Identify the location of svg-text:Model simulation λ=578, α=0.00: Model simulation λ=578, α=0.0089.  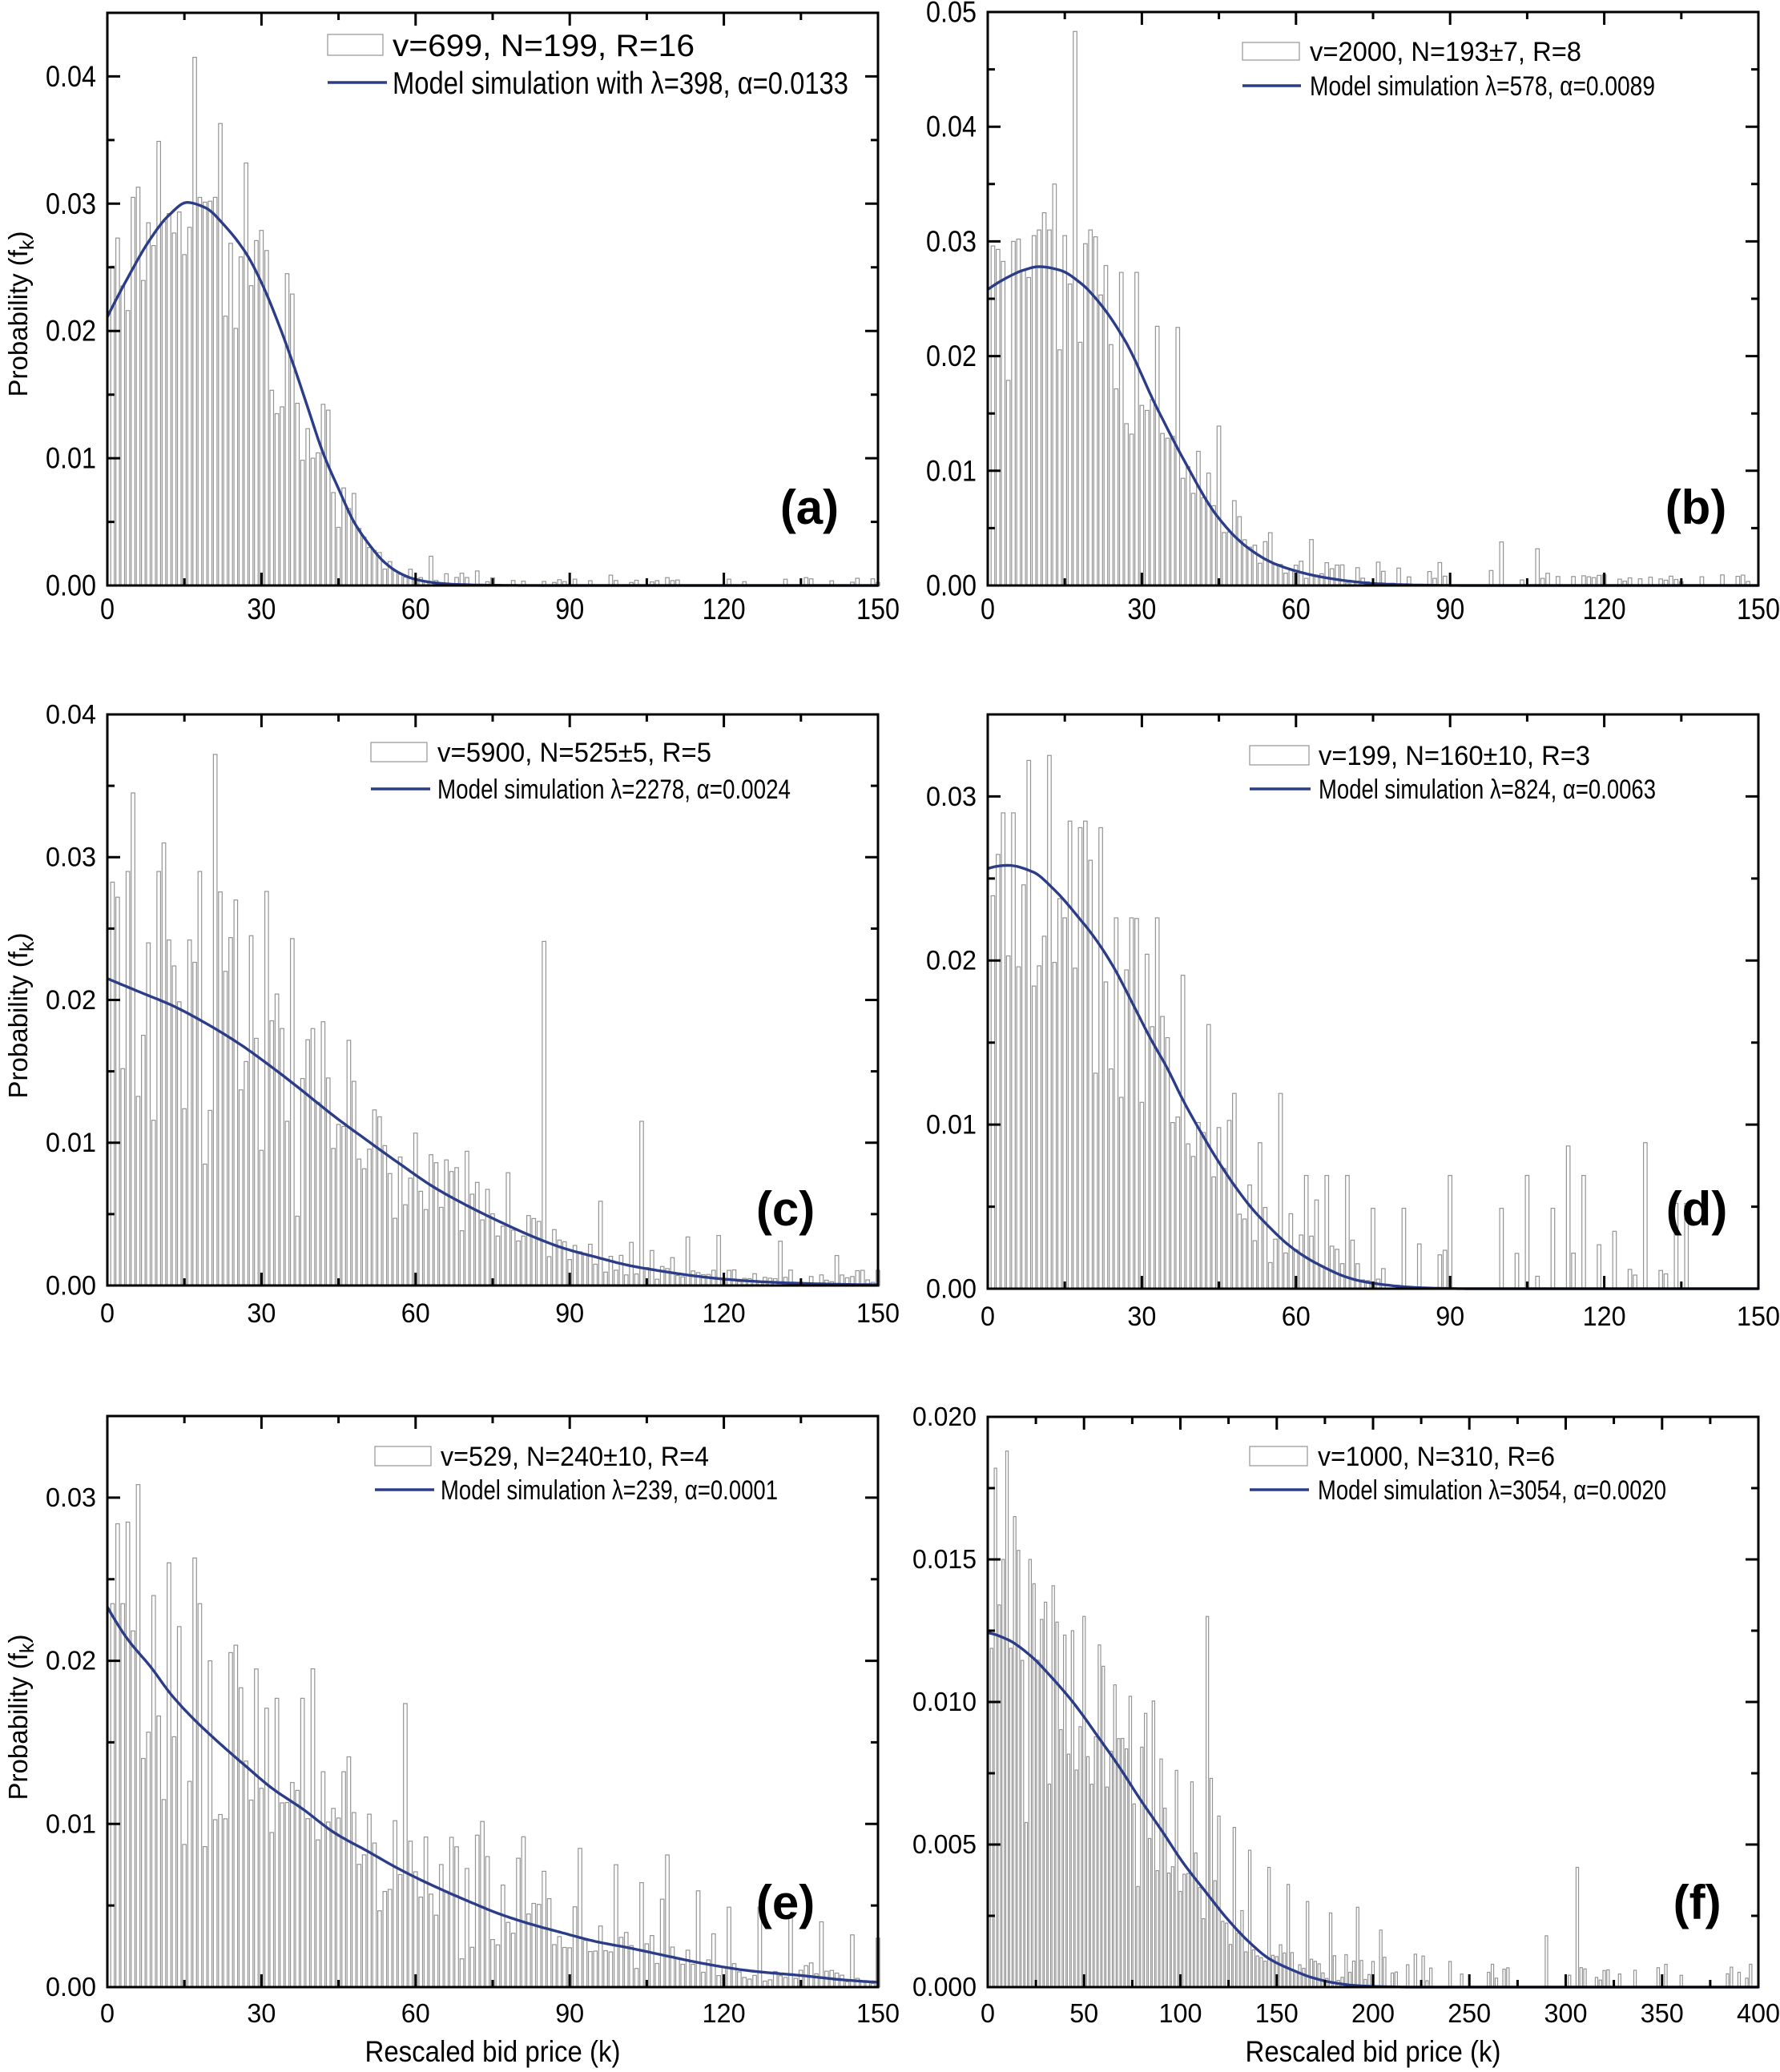
(1482, 86).